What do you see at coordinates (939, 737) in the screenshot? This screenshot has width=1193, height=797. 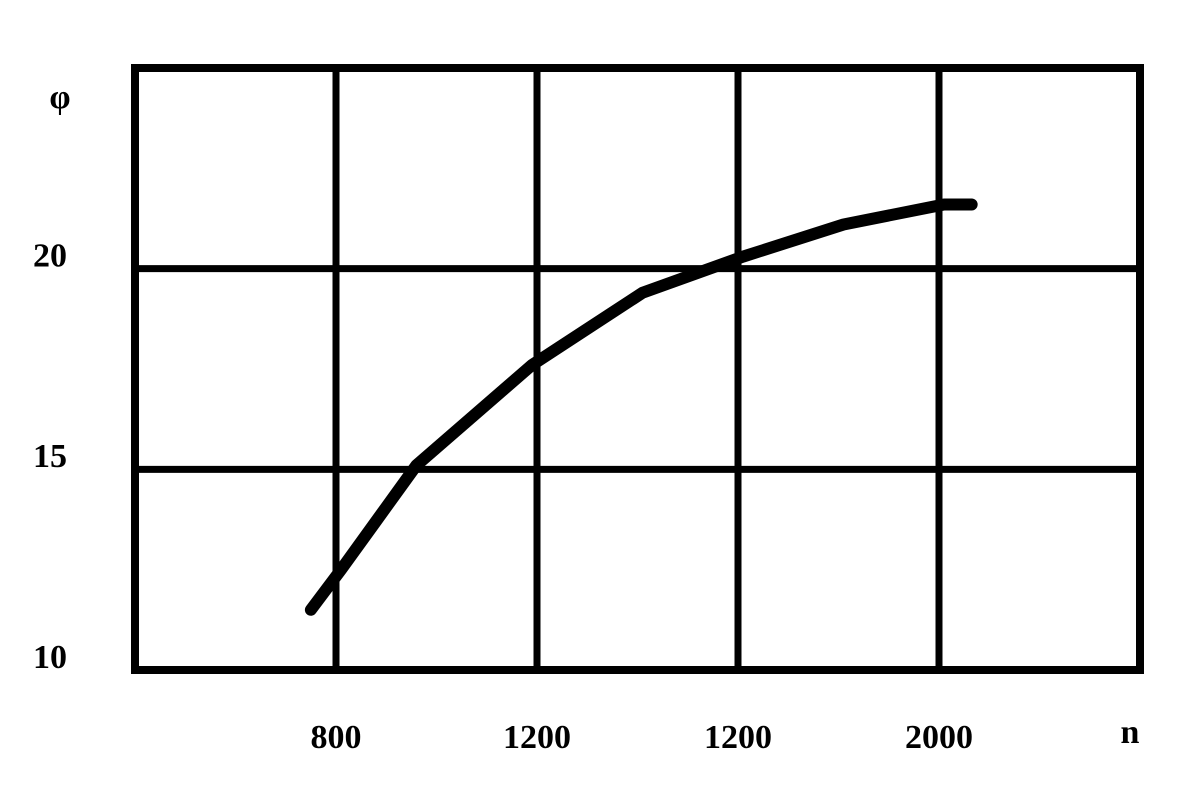 I see `x-tick-label: 2000` at bounding box center [939, 737].